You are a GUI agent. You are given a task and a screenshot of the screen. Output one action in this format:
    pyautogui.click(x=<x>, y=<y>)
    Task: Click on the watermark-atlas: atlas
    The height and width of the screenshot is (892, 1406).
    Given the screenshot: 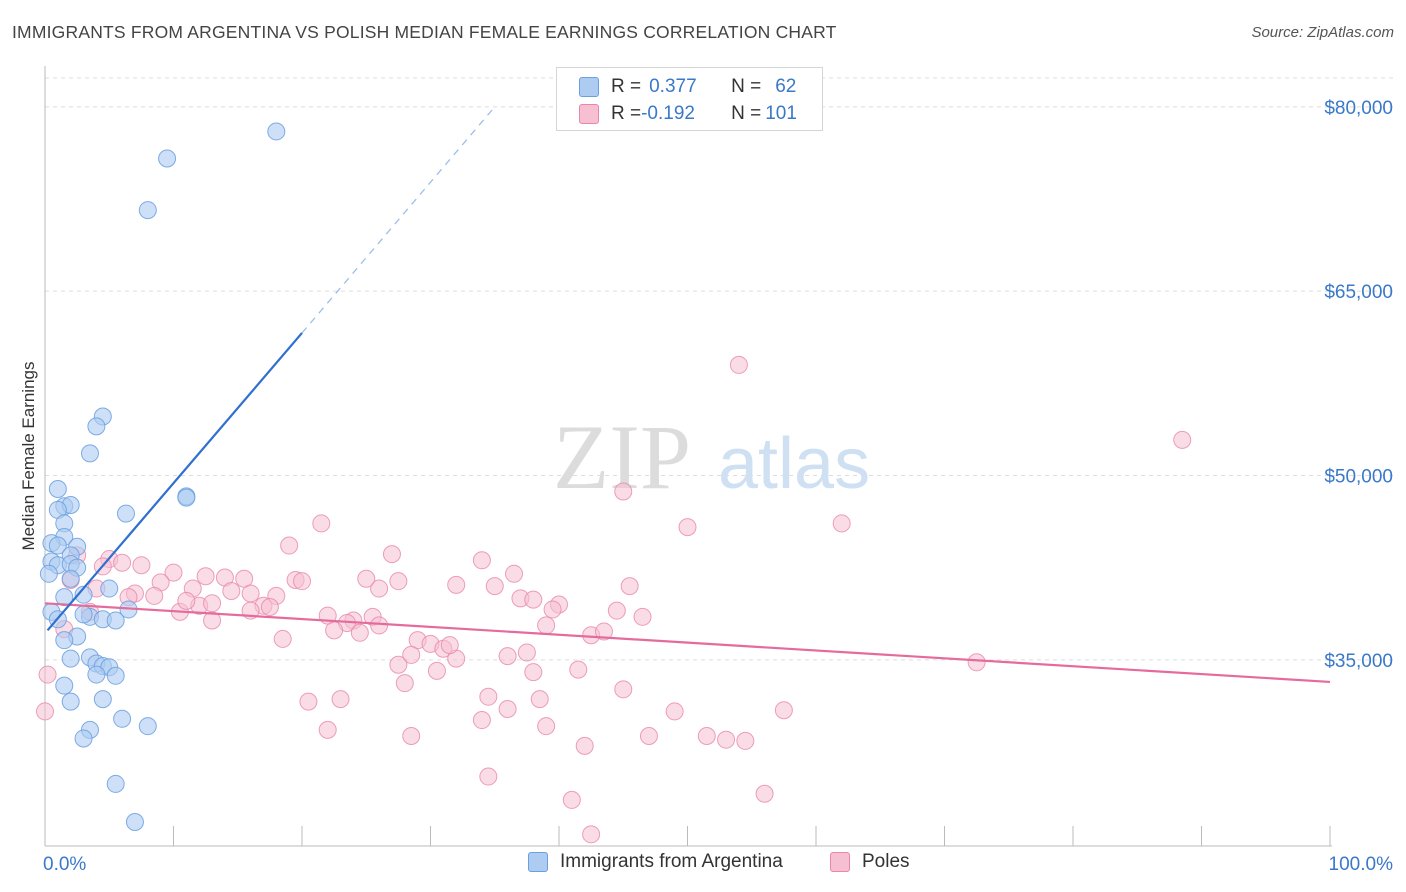 What is the action you would take?
    pyautogui.click(x=794, y=464)
    